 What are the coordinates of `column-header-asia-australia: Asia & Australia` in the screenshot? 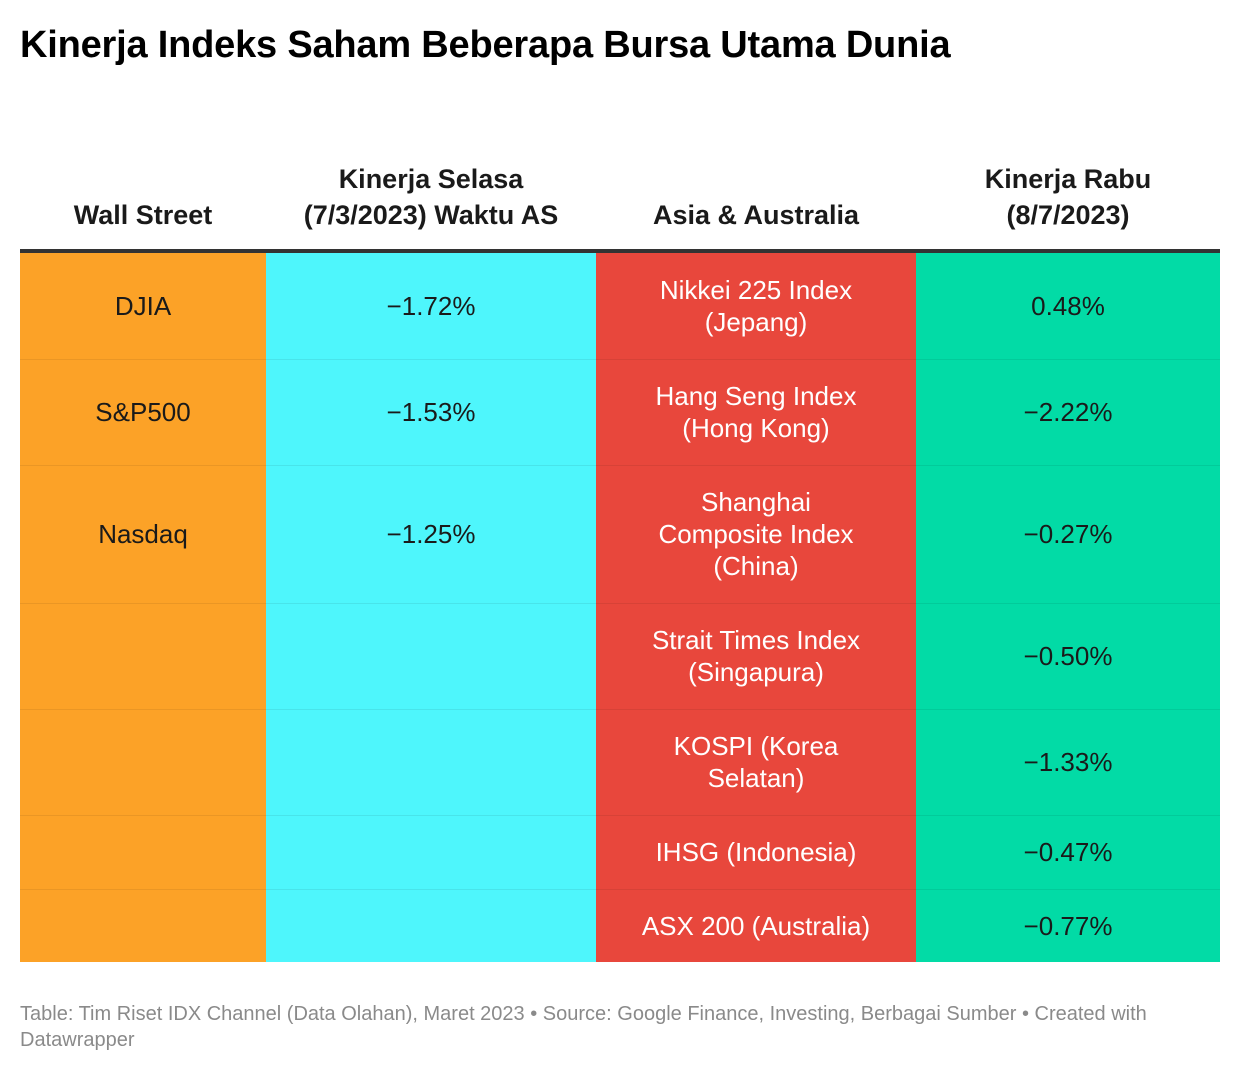 It's located at (756, 176).